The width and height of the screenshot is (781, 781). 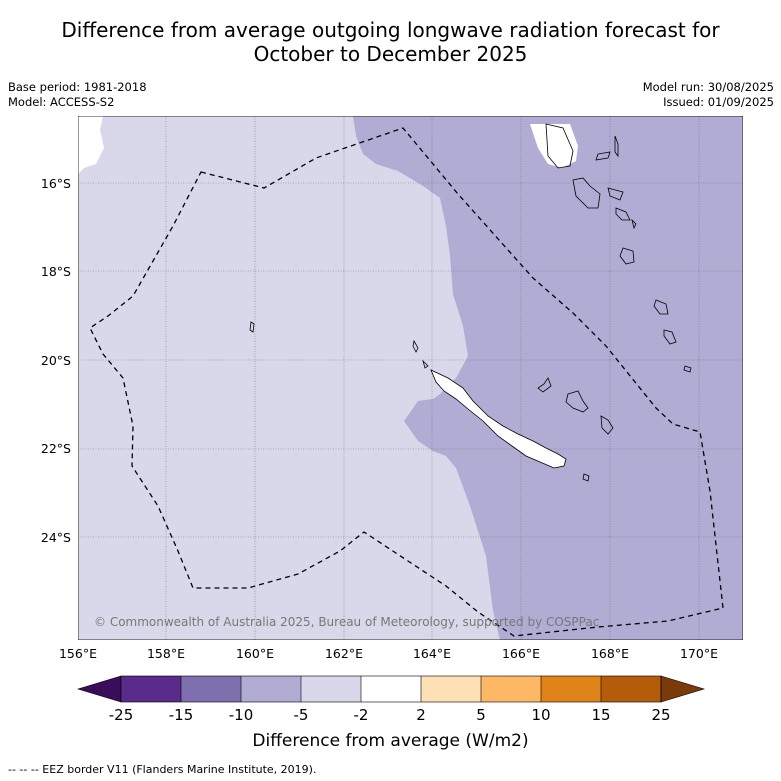 What do you see at coordinates (91, 145) in the screenshot?
I see `region-neutral-anomaly` at bounding box center [91, 145].